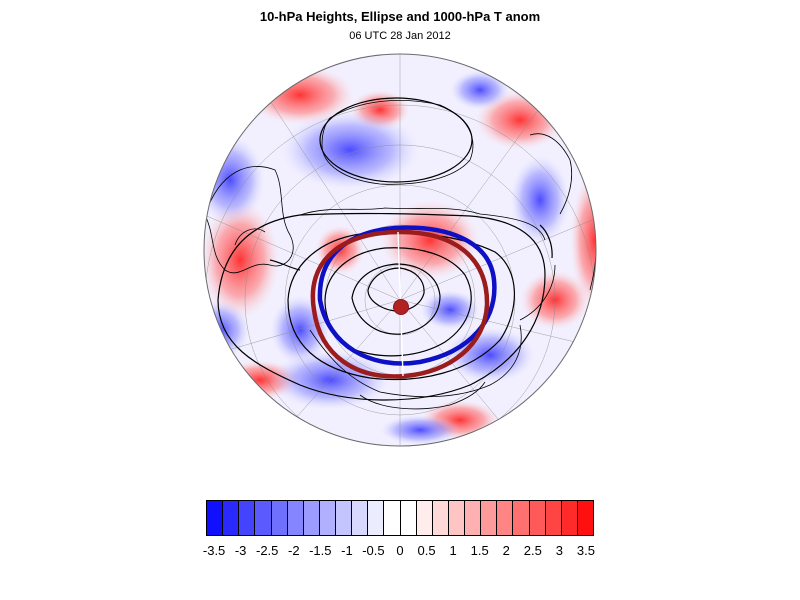 The height and width of the screenshot is (600, 800). I want to click on colorbar-tick-label: -3, so click(240, 550).